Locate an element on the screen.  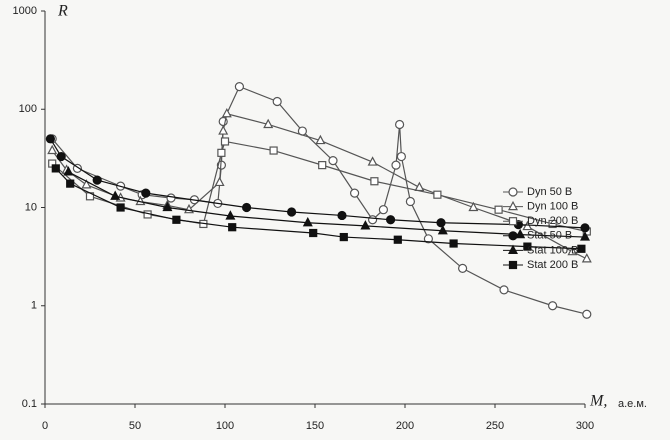
y-tick-label: 1000 is located at coordinates (25, 11).